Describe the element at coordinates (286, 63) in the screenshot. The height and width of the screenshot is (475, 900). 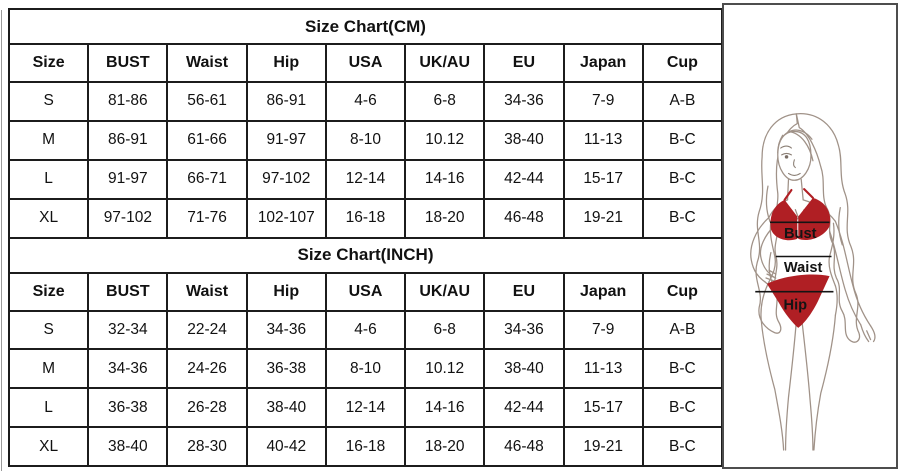
I see `column-header: Hip` at that location.